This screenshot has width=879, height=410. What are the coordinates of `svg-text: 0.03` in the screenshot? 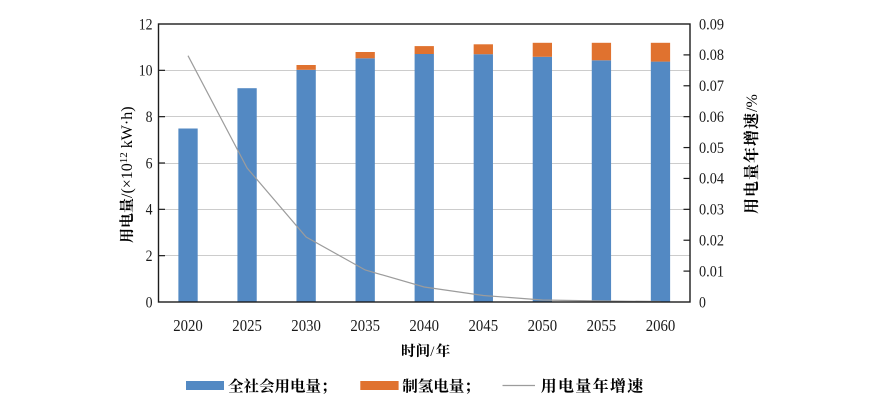 It's located at (711, 210).